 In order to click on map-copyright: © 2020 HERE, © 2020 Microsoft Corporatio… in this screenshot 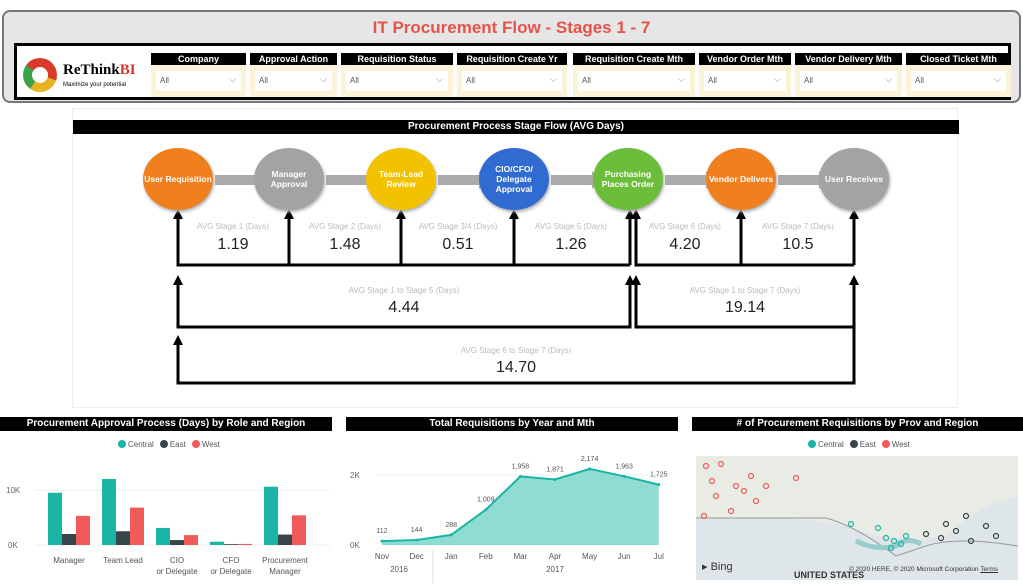, I will do `click(923, 569)`.